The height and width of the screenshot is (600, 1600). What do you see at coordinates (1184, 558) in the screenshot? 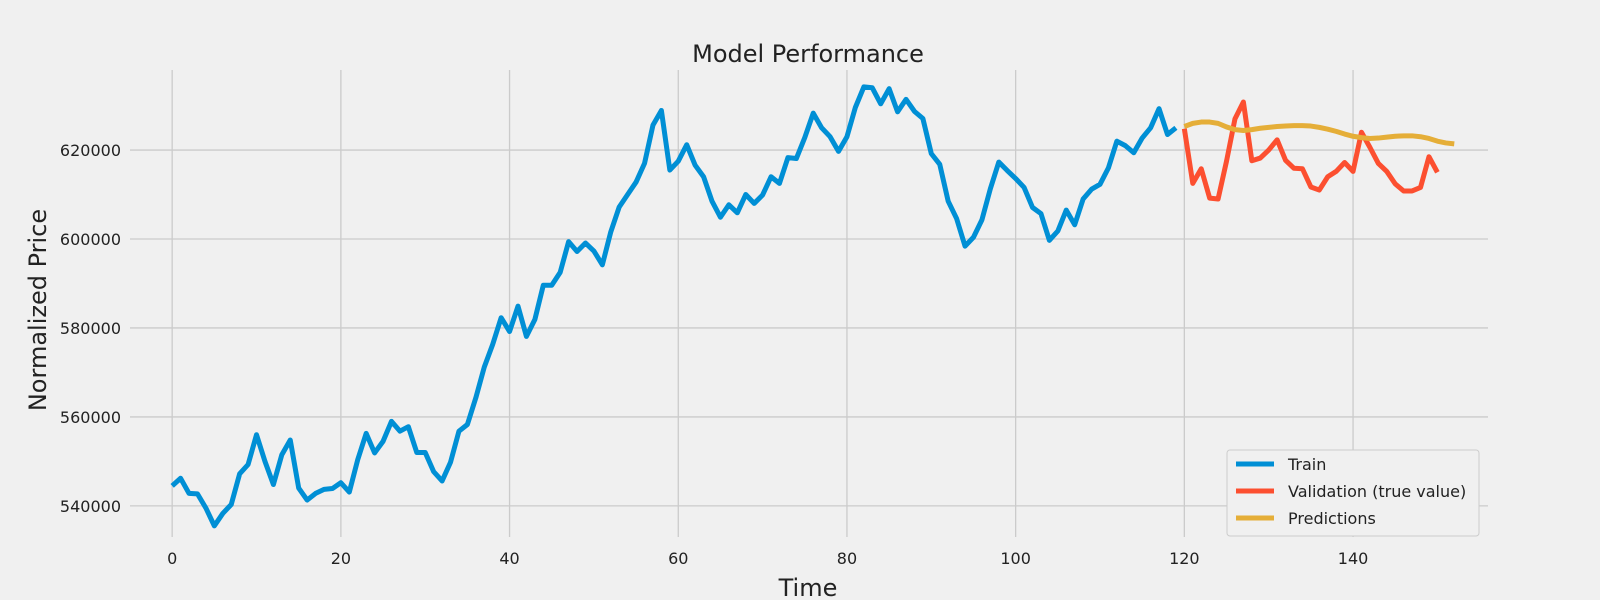
I see `x-tick-label: 120` at bounding box center [1184, 558].